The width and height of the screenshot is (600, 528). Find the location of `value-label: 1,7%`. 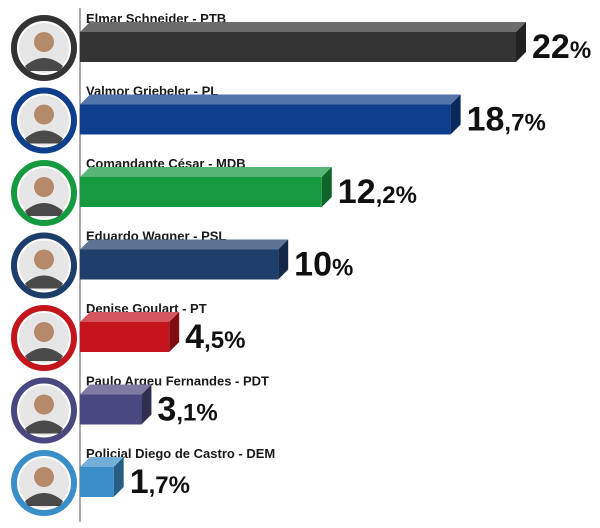

value-label: 1,7% is located at coordinates (160, 482).